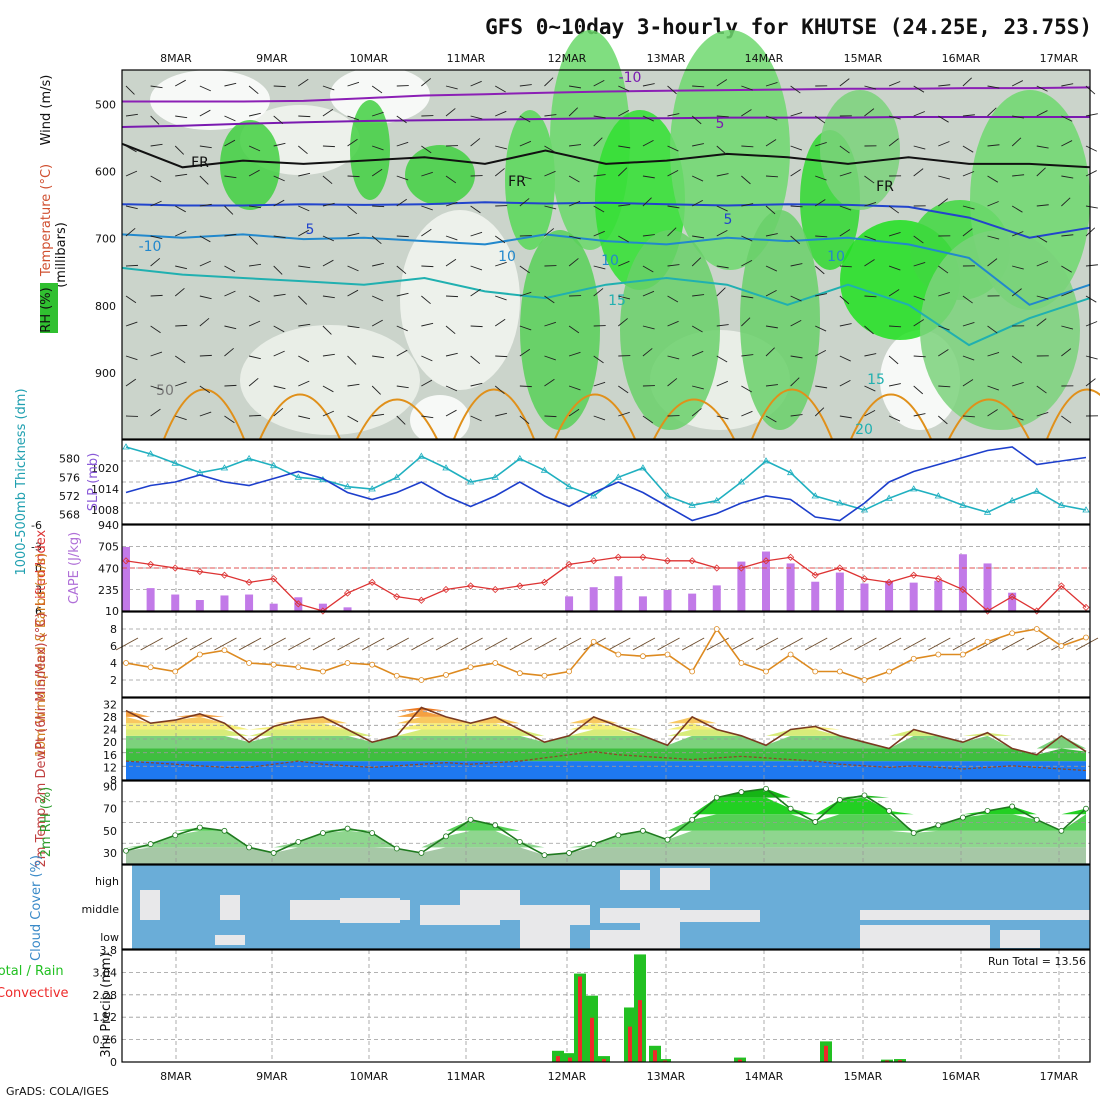  I want to click on day-label-top: 8MAR, so click(176, 58).